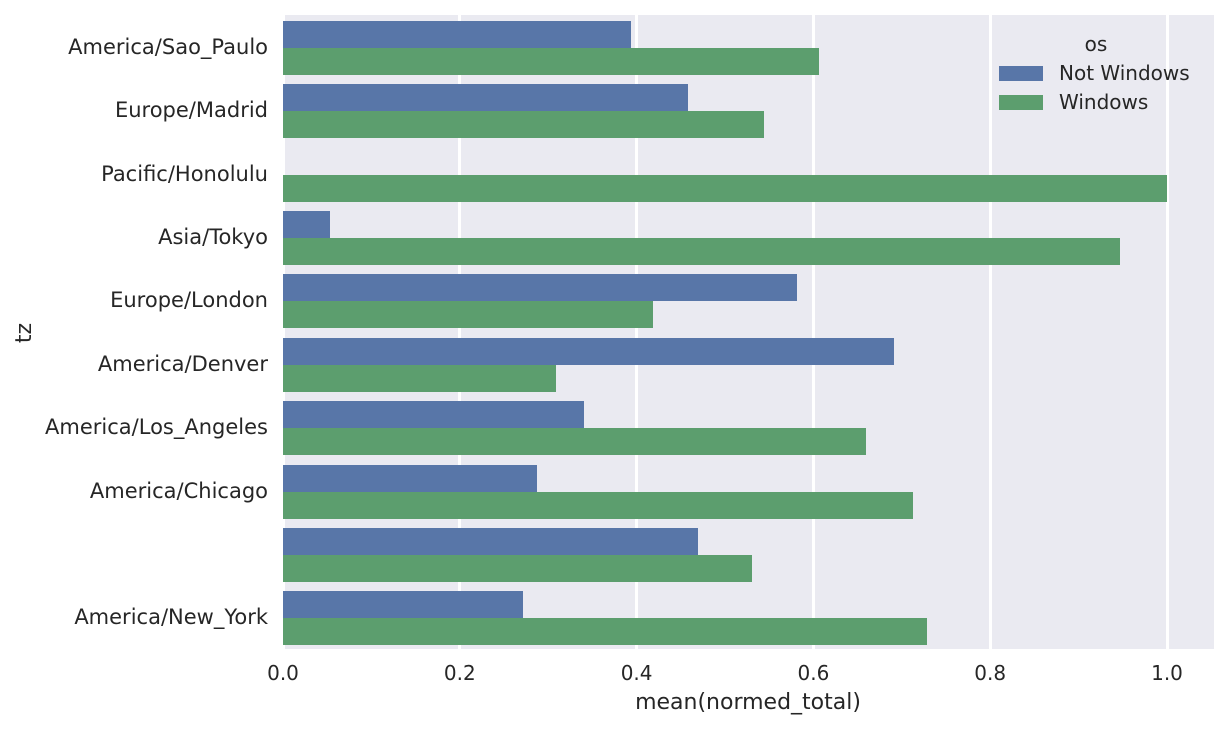 Image resolution: width=1227 pixels, height=731 pixels. Describe the element at coordinates (1104, 102) in the screenshot. I see `legend-item-label: Windows` at that location.